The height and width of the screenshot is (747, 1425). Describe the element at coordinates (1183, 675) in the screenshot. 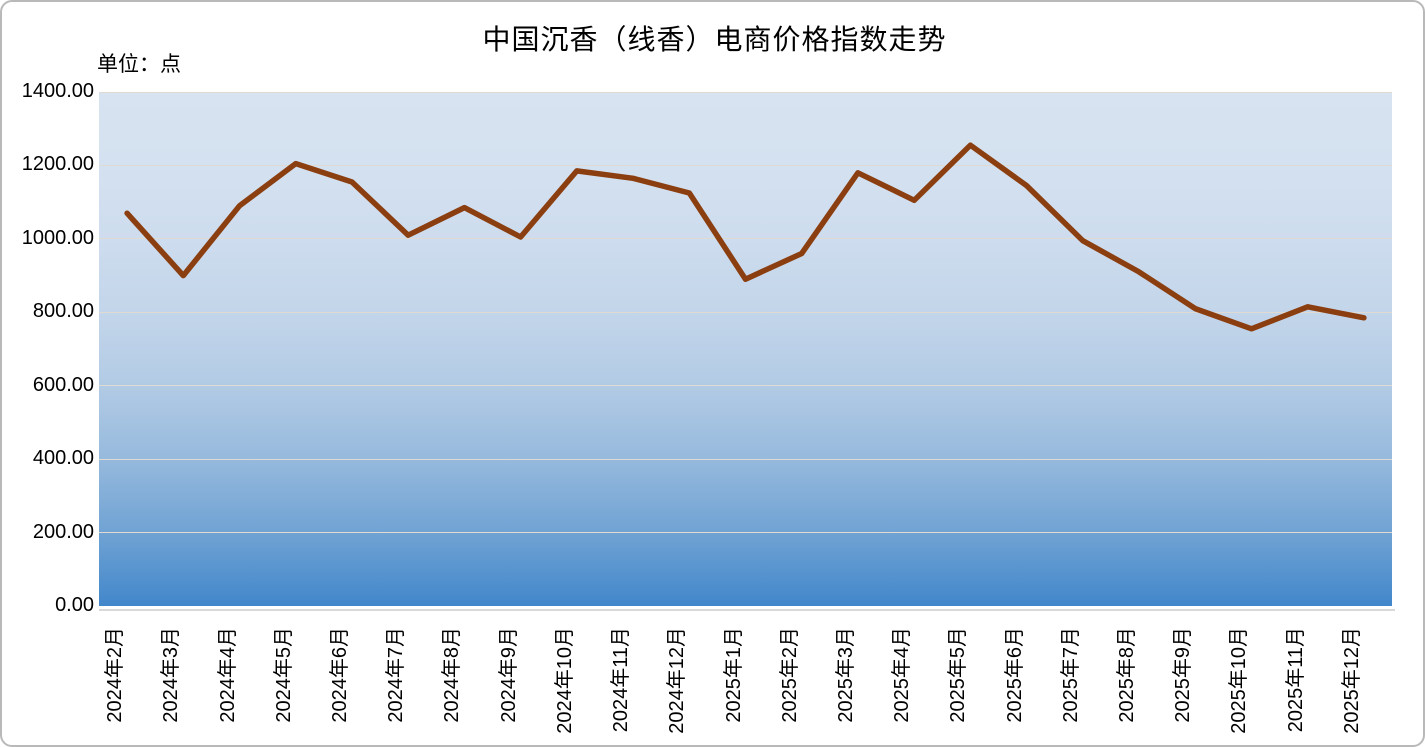

I see `x-axis-tick-label: 2025年9月` at that location.